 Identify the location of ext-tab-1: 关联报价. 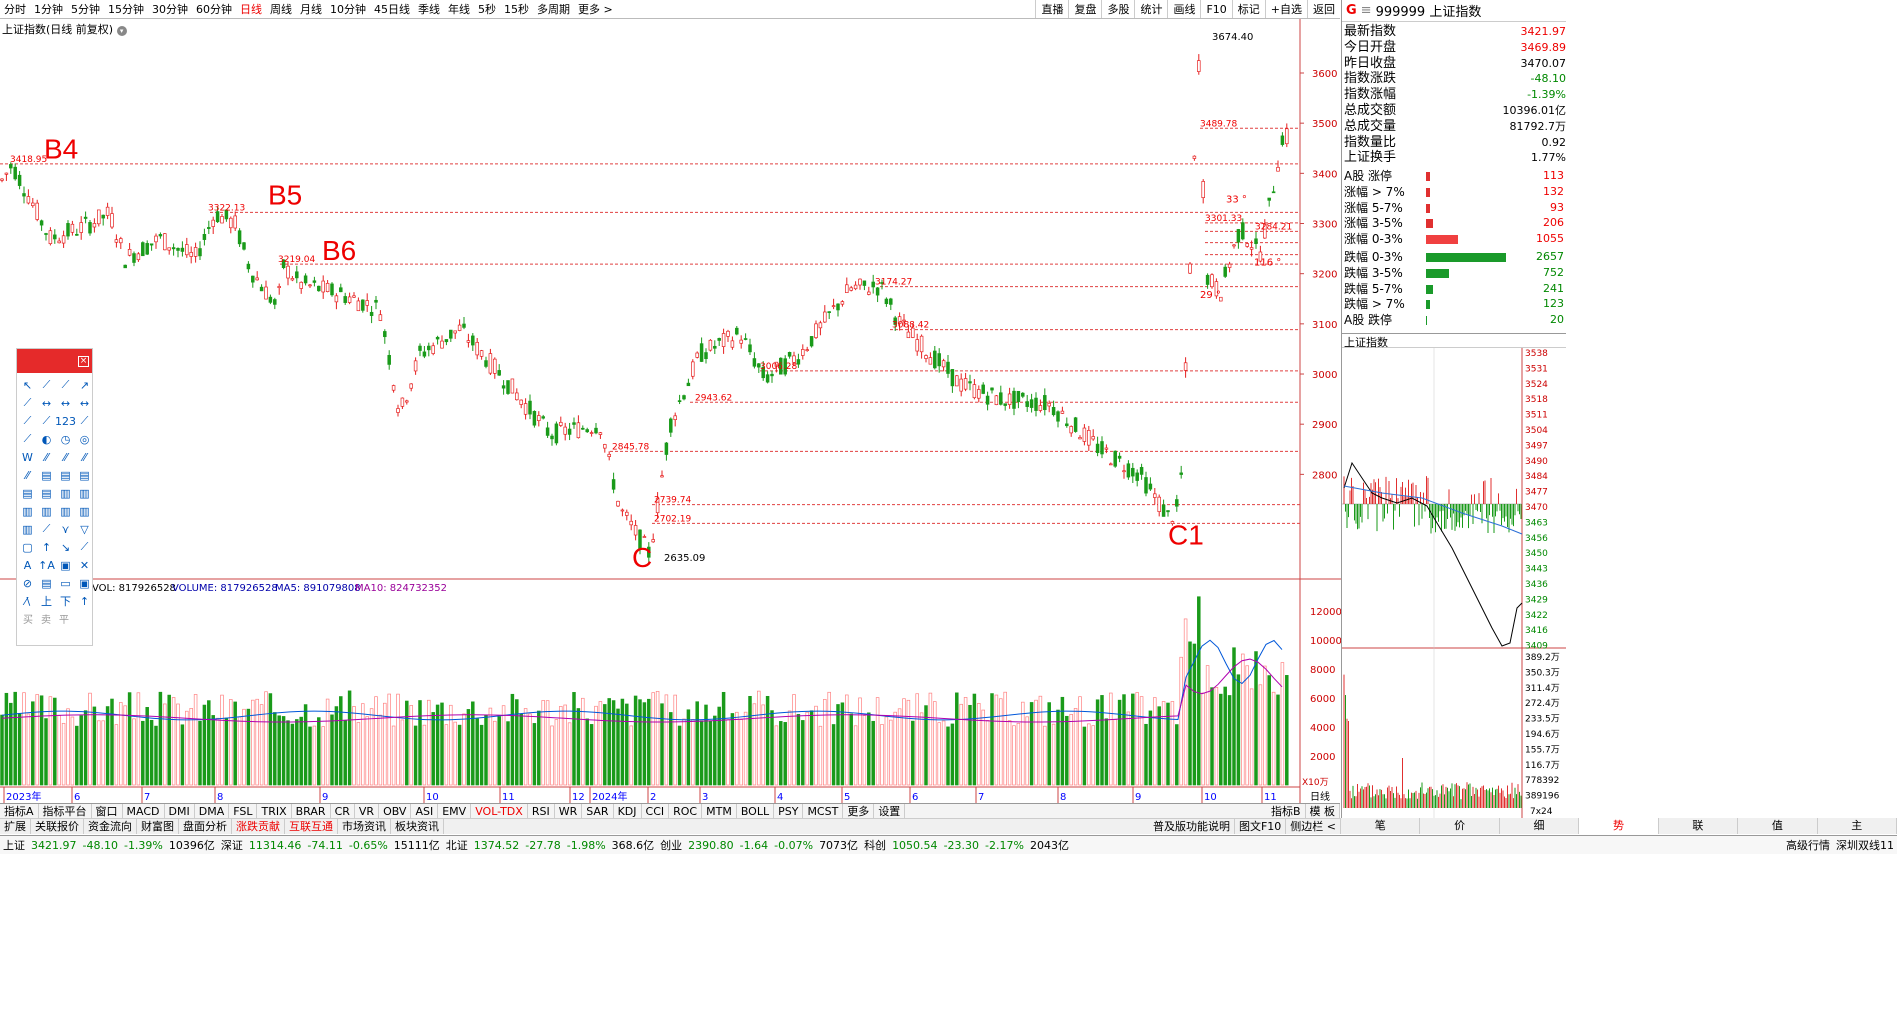
(57, 826).